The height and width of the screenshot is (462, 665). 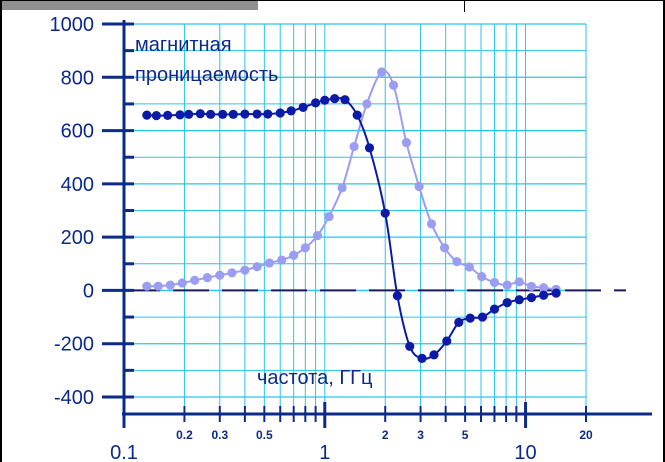 What do you see at coordinates (88, 291) in the screenshot?
I see `y-tick-label: 0` at bounding box center [88, 291].